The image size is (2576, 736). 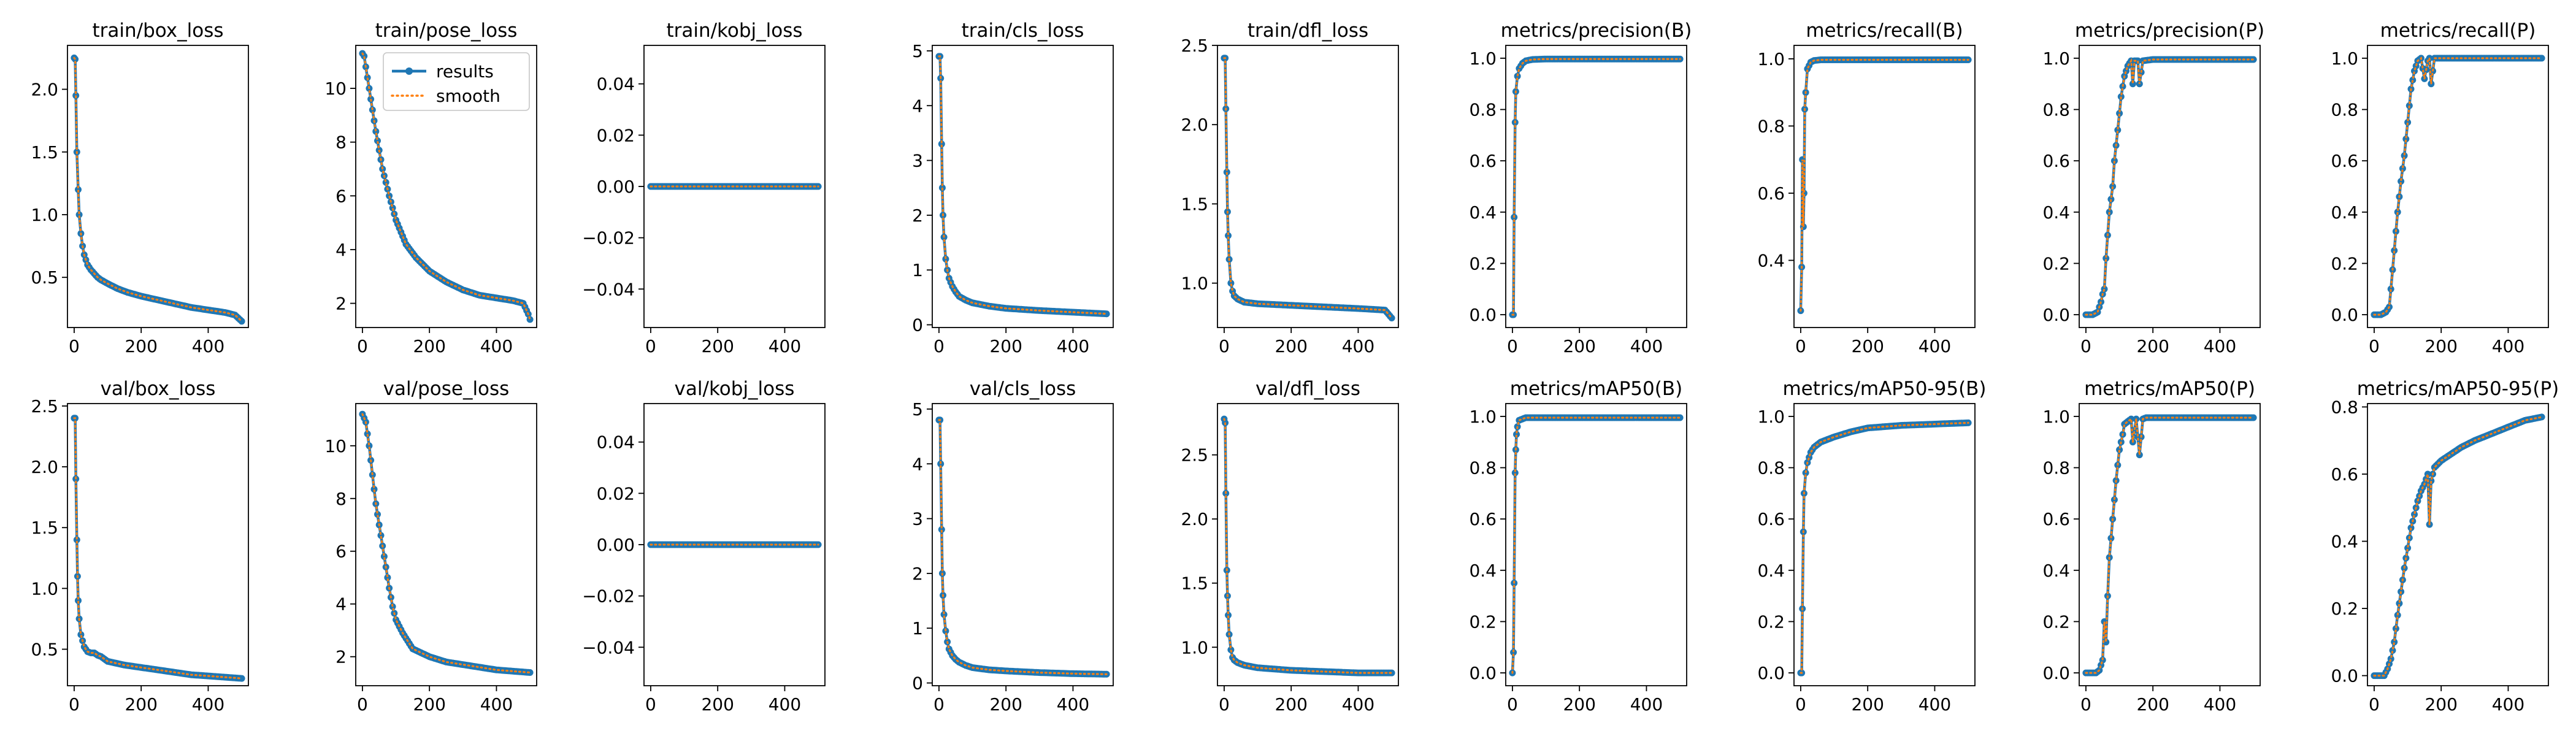 What do you see at coordinates (734, 31) in the screenshot?
I see `subplot-title: train/kobj_loss` at bounding box center [734, 31].